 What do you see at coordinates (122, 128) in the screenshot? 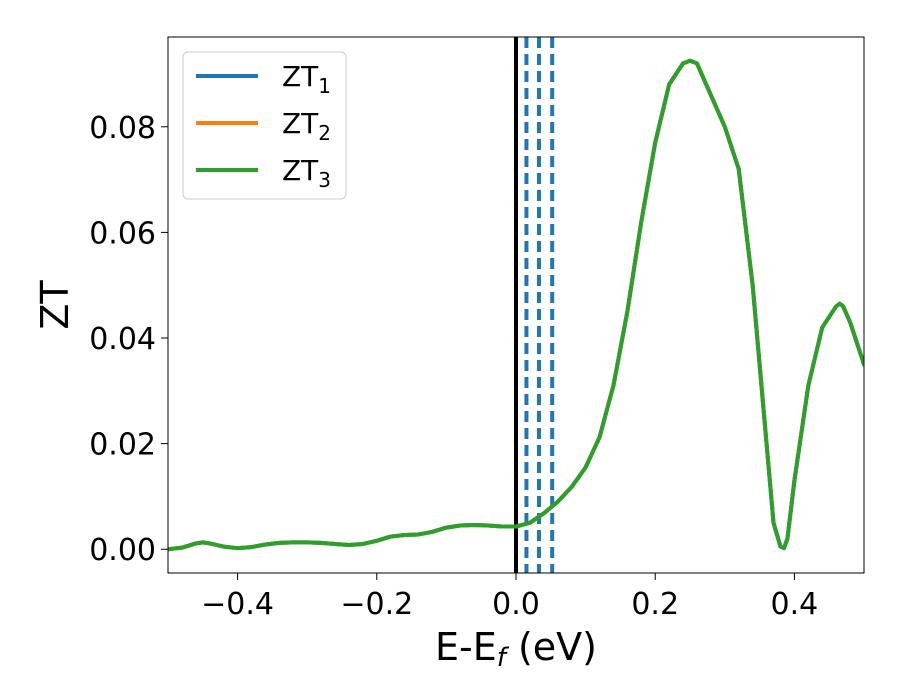
I see `y-tick-label: 0.08` at bounding box center [122, 128].